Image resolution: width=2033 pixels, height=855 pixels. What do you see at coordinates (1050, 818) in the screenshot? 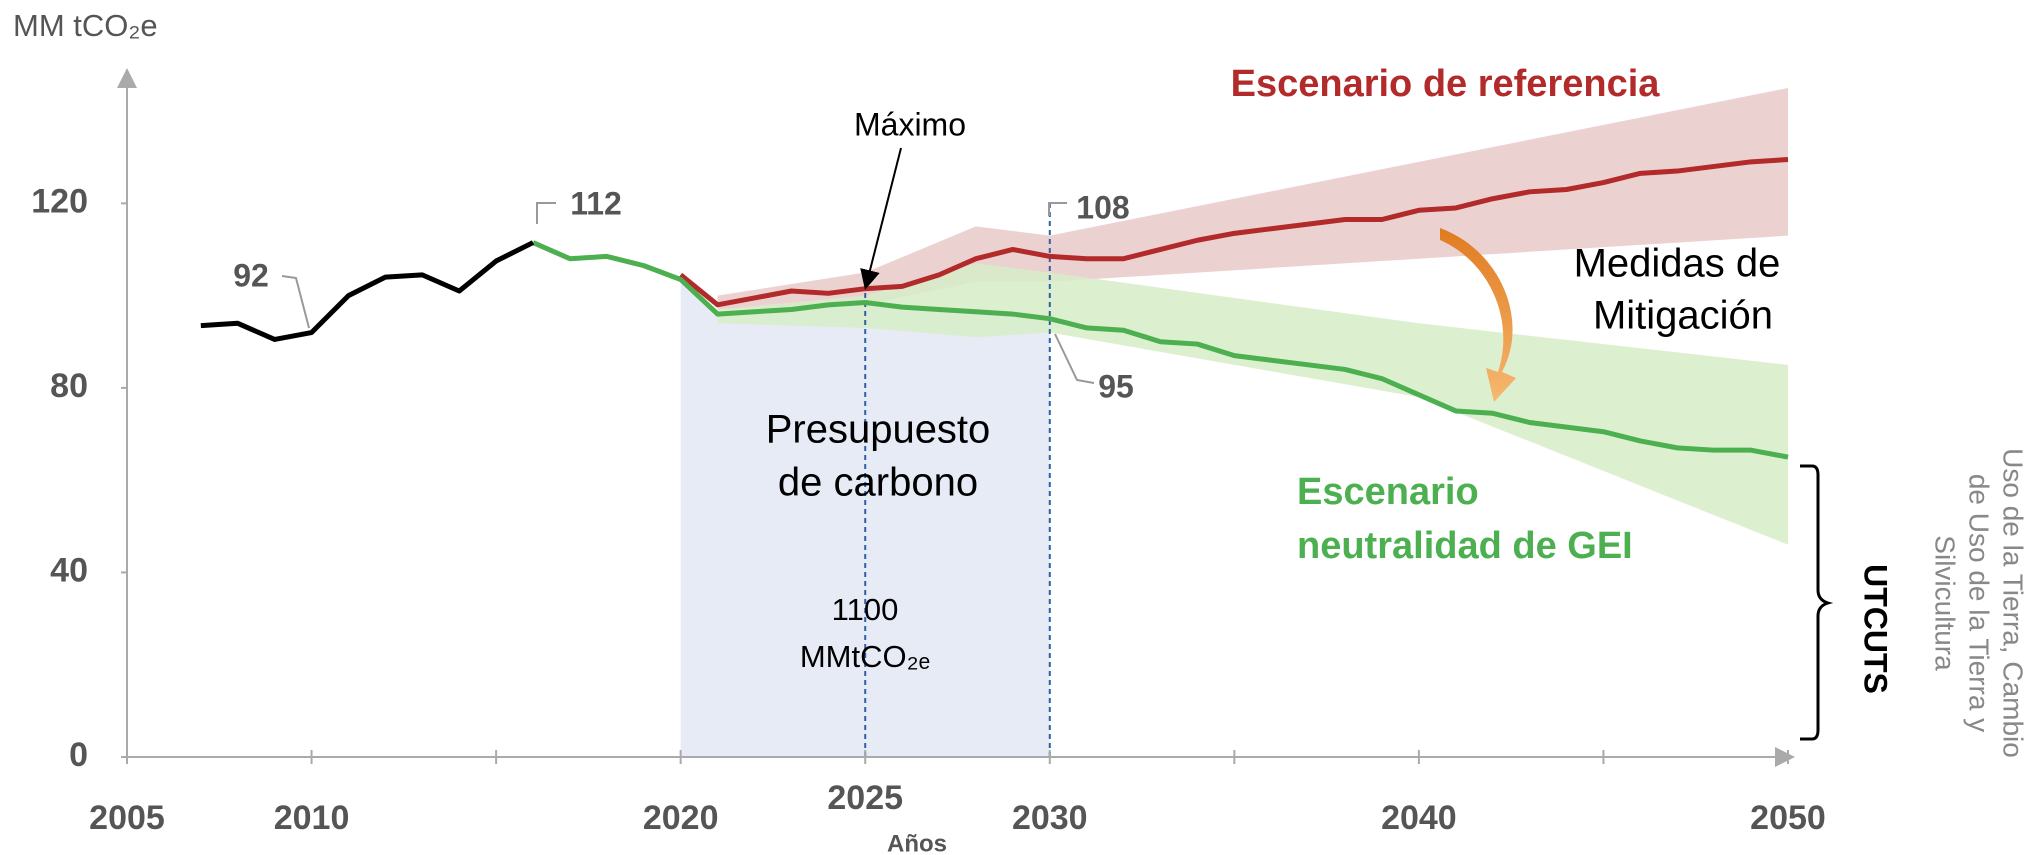
I see `x-tick-label: 2030` at bounding box center [1050, 818].